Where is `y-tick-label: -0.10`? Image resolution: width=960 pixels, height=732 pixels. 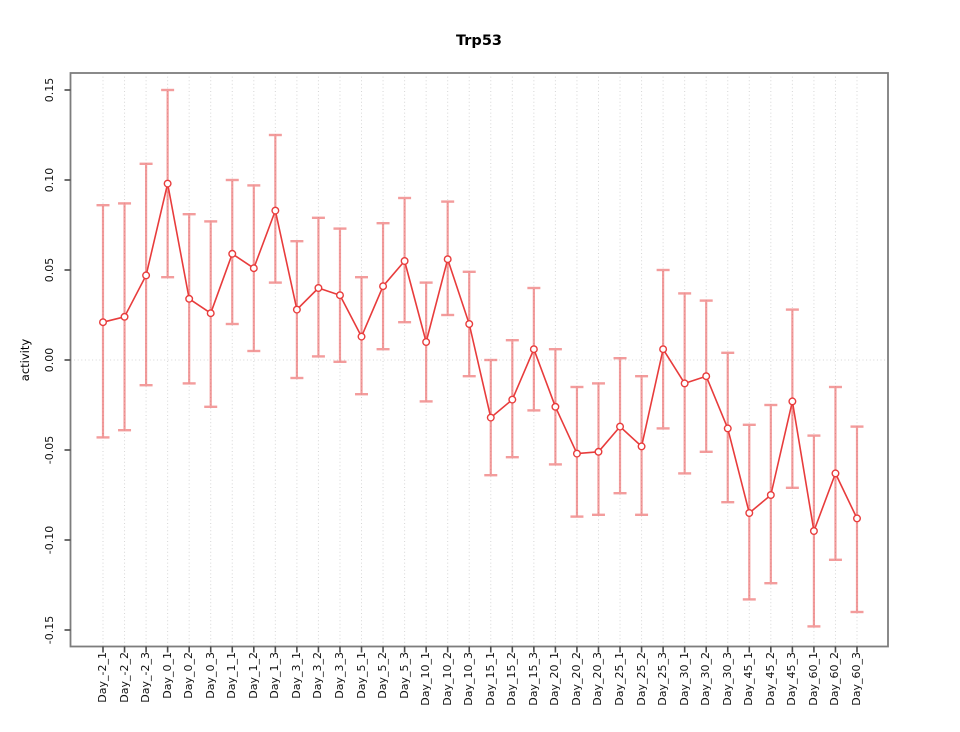 y-tick-label: -0.10 is located at coordinates (49, 540).